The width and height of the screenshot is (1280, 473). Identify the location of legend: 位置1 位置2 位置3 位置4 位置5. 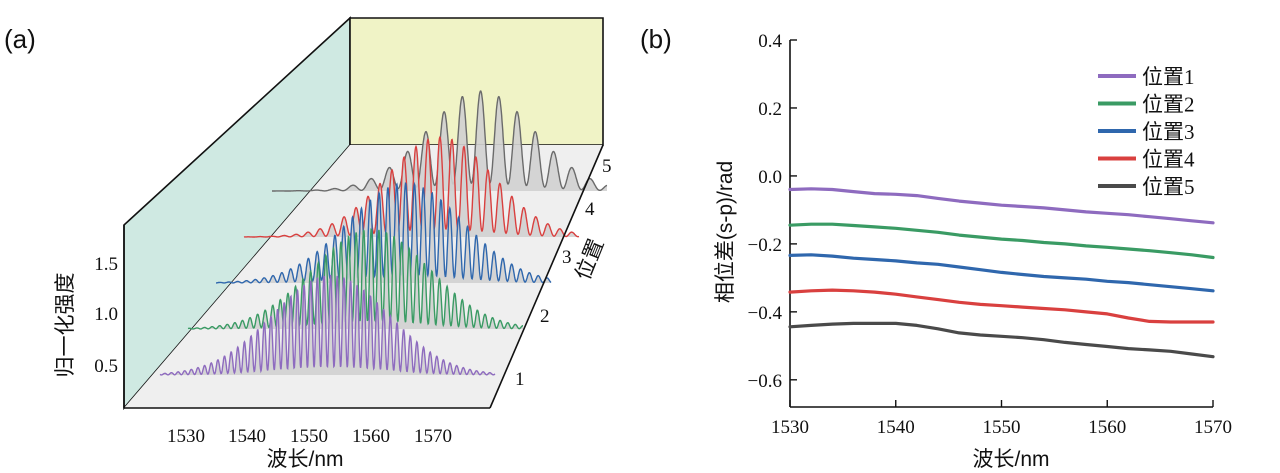
(1146, 132).